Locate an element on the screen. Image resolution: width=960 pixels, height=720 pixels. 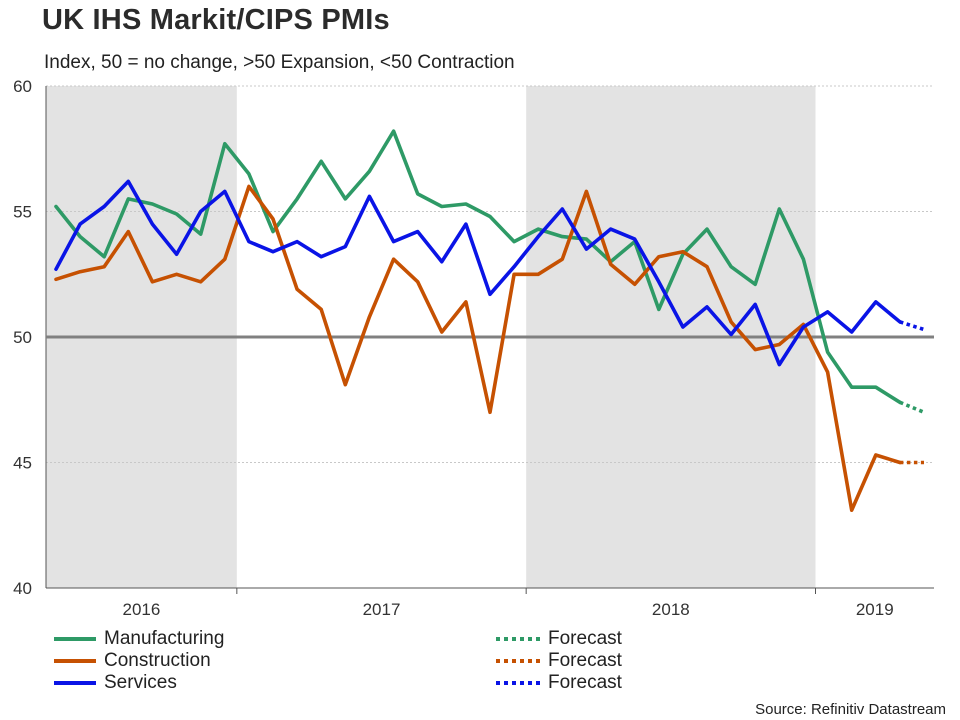
y-tick-label: 55 is located at coordinates (22, 212).